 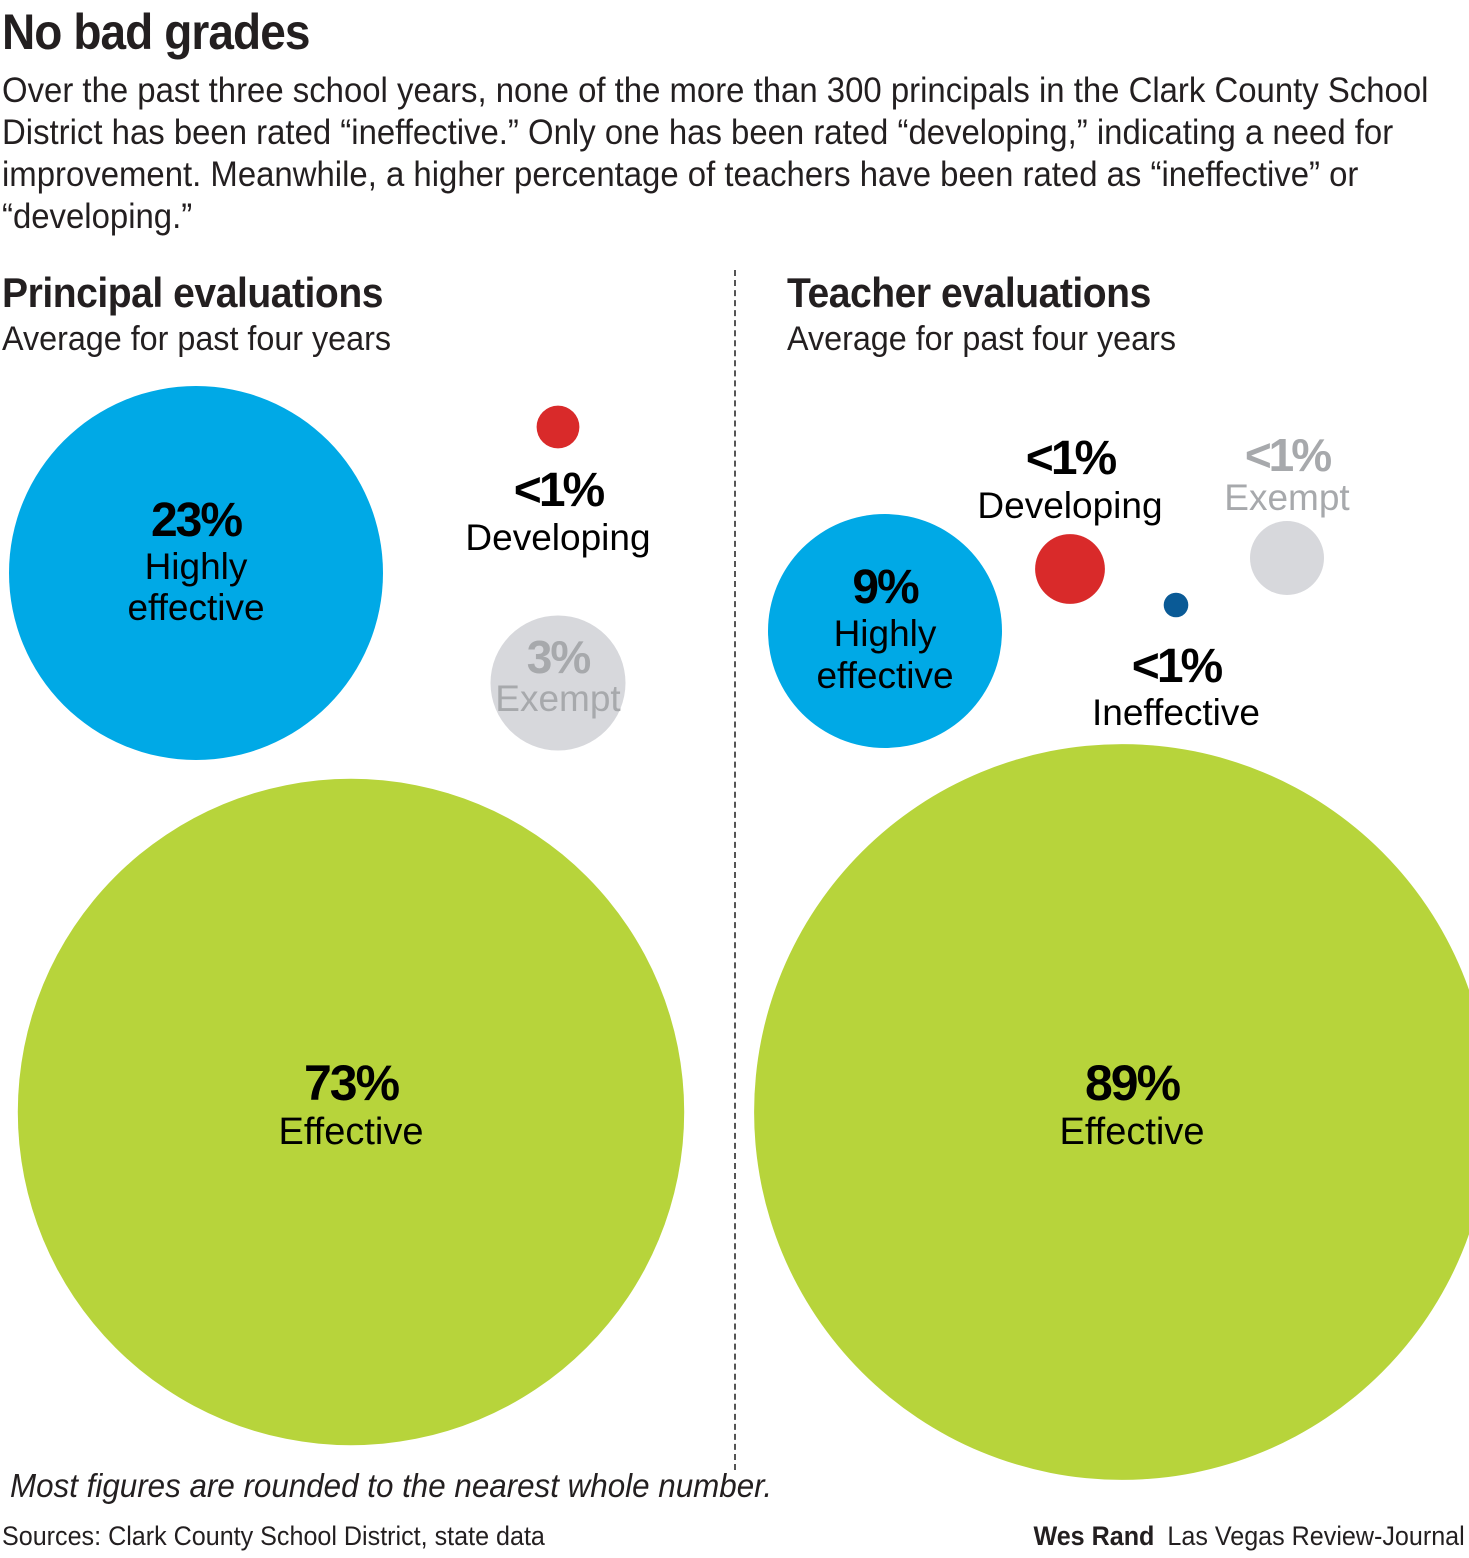 What do you see at coordinates (350, 1132) in the screenshot?
I see `principal-effective-label: Effective` at bounding box center [350, 1132].